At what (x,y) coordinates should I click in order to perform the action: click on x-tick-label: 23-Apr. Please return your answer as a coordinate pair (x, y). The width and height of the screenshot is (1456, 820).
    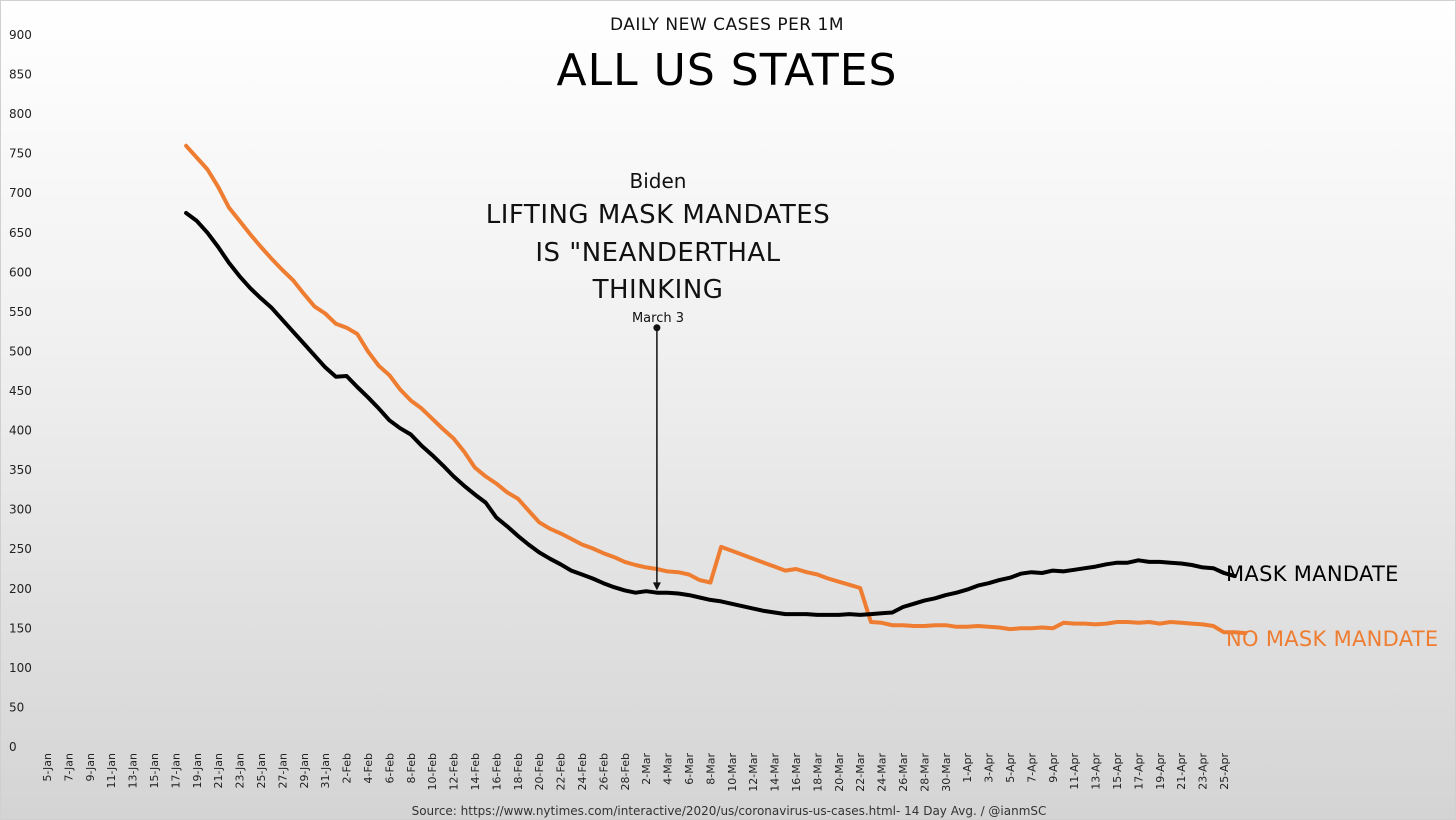
    Looking at the image, I should click on (1203, 771).